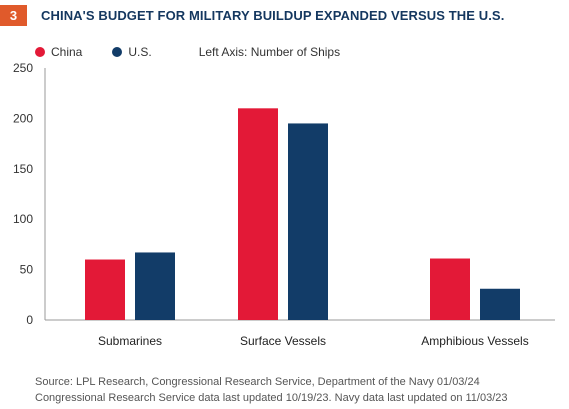 This screenshot has width=569, height=409. Describe the element at coordinates (23, 68) in the screenshot. I see `y-tick-label: 250` at that location.